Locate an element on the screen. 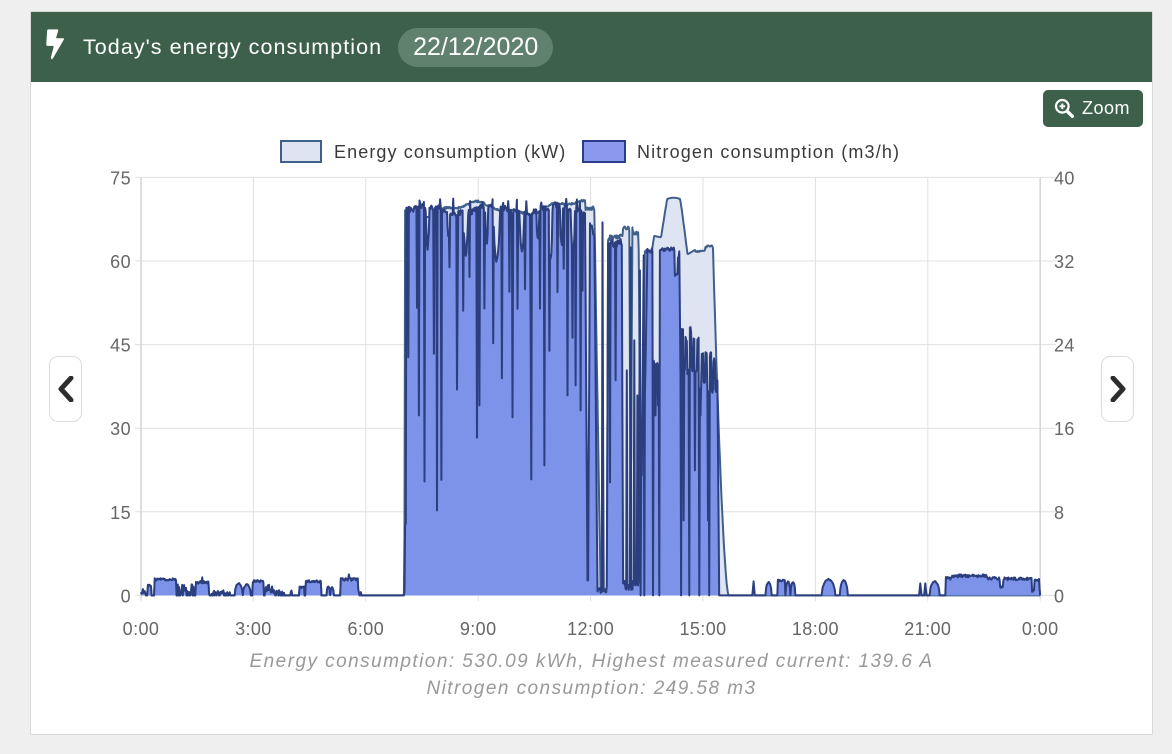  svg-text: 30 is located at coordinates (120, 429).